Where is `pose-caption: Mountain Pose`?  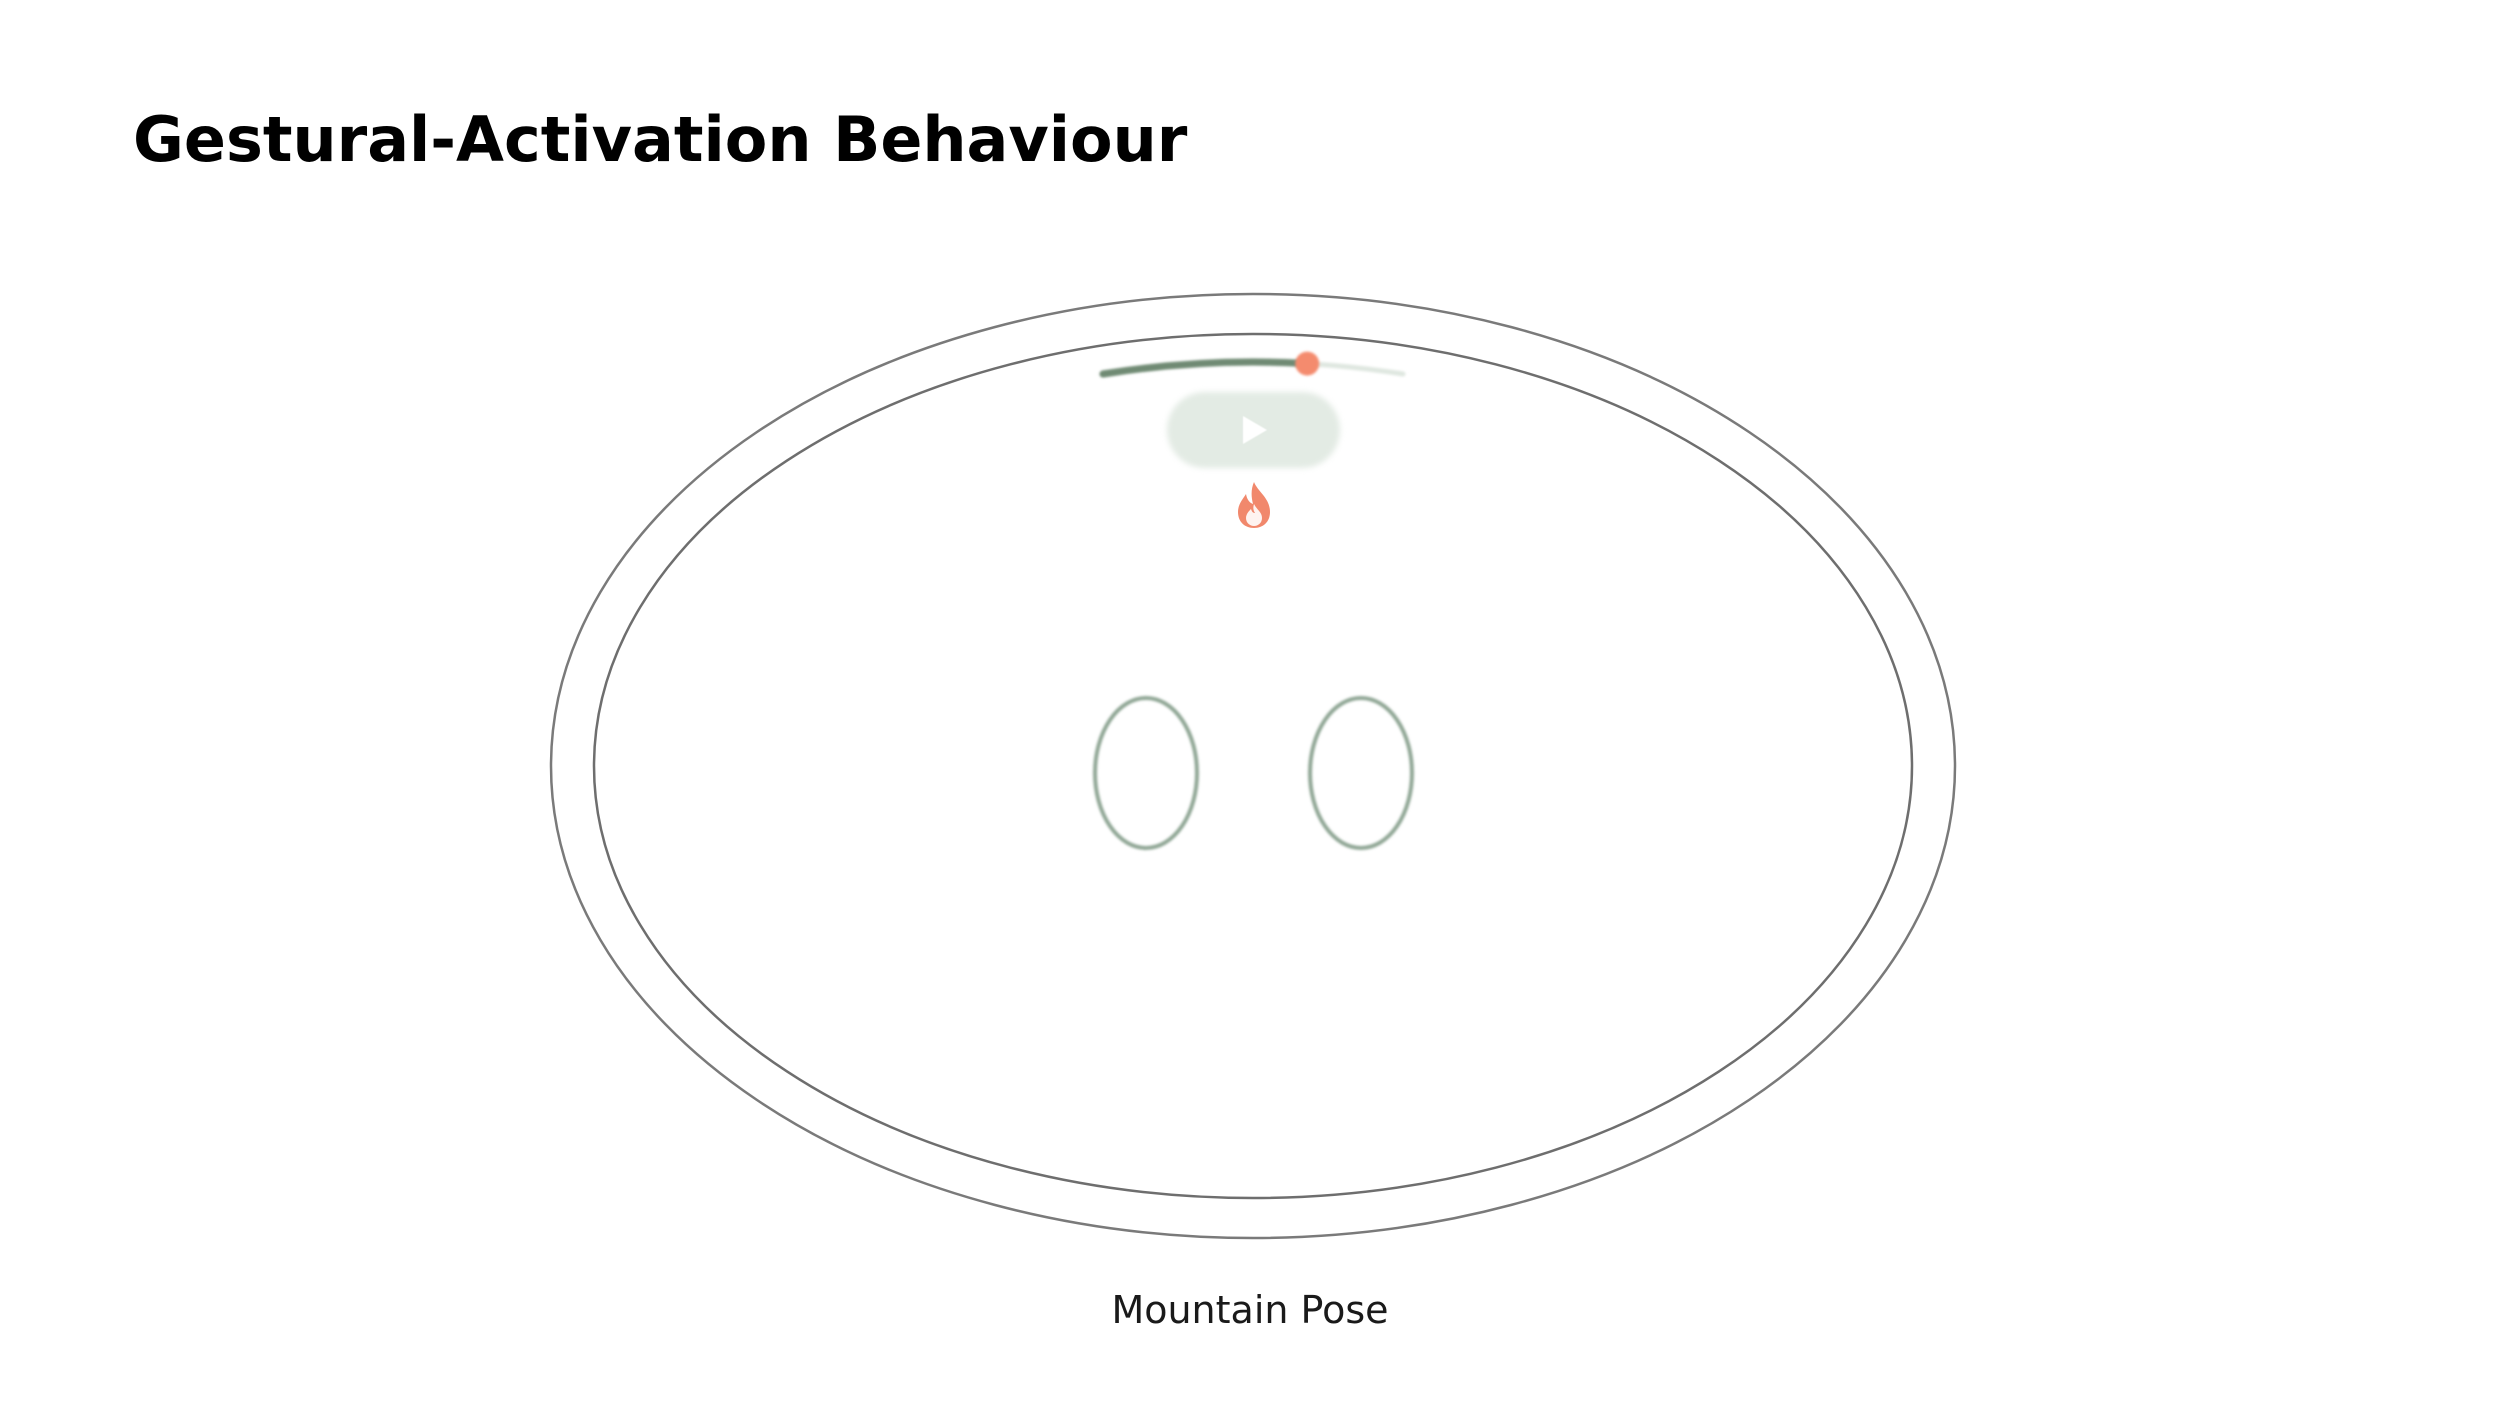 pose-caption: Mountain Pose is located at coordinates (1250, 1310).